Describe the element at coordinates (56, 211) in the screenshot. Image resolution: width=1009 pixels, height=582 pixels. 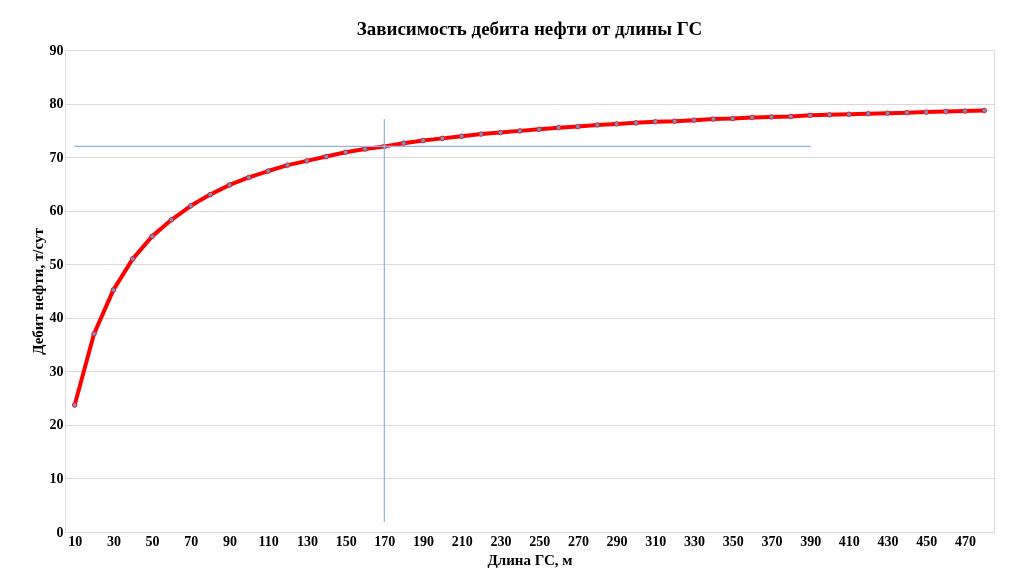
I see `y-tick-label: 60` at that location.